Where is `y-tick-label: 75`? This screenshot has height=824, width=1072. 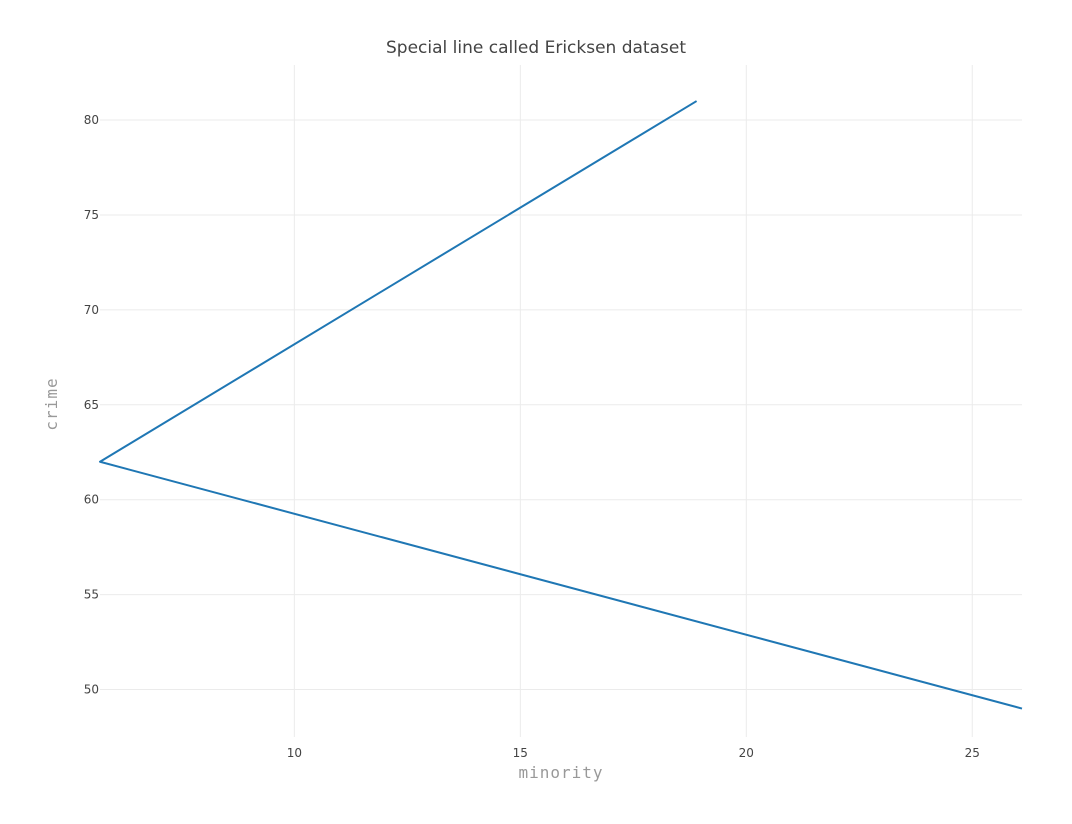
y-tick-label: 75 is located at coordinates (91, 215).